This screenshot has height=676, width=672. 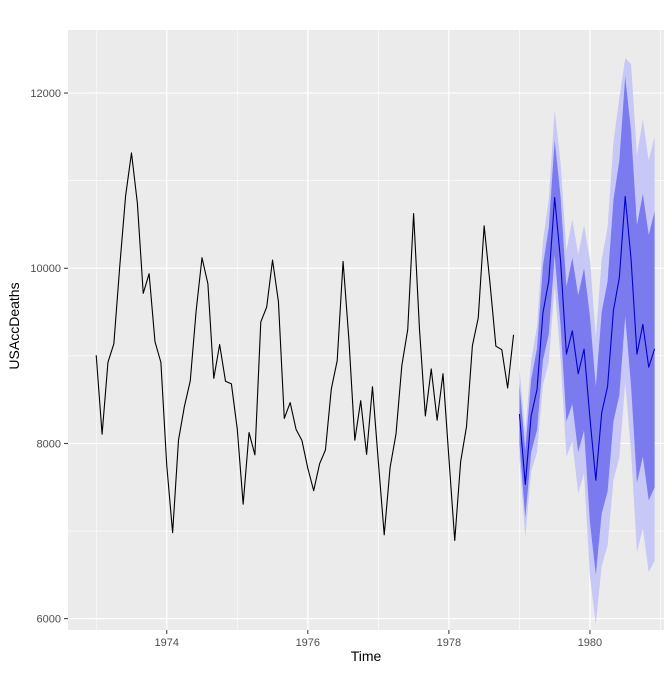 I want to click on x-axis-title: Time, so click(x=366, y=656).